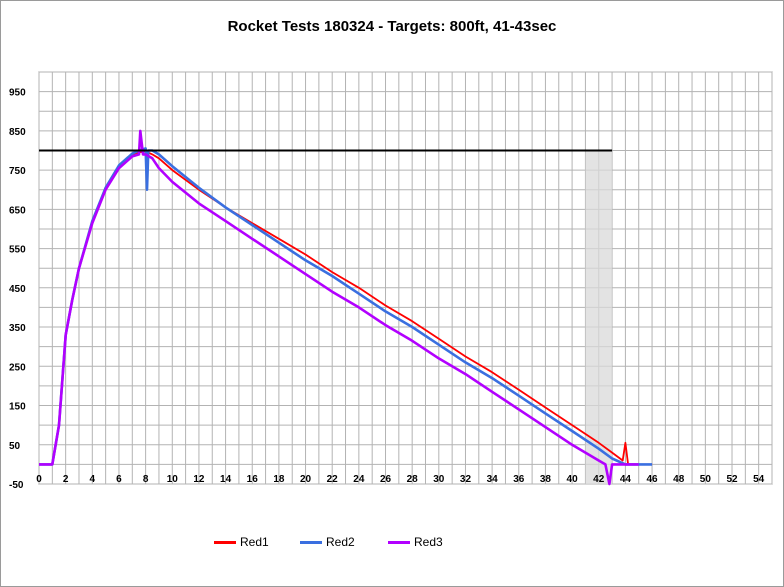  I want to click on legend-item-red3: Red3, so click(415, 542).